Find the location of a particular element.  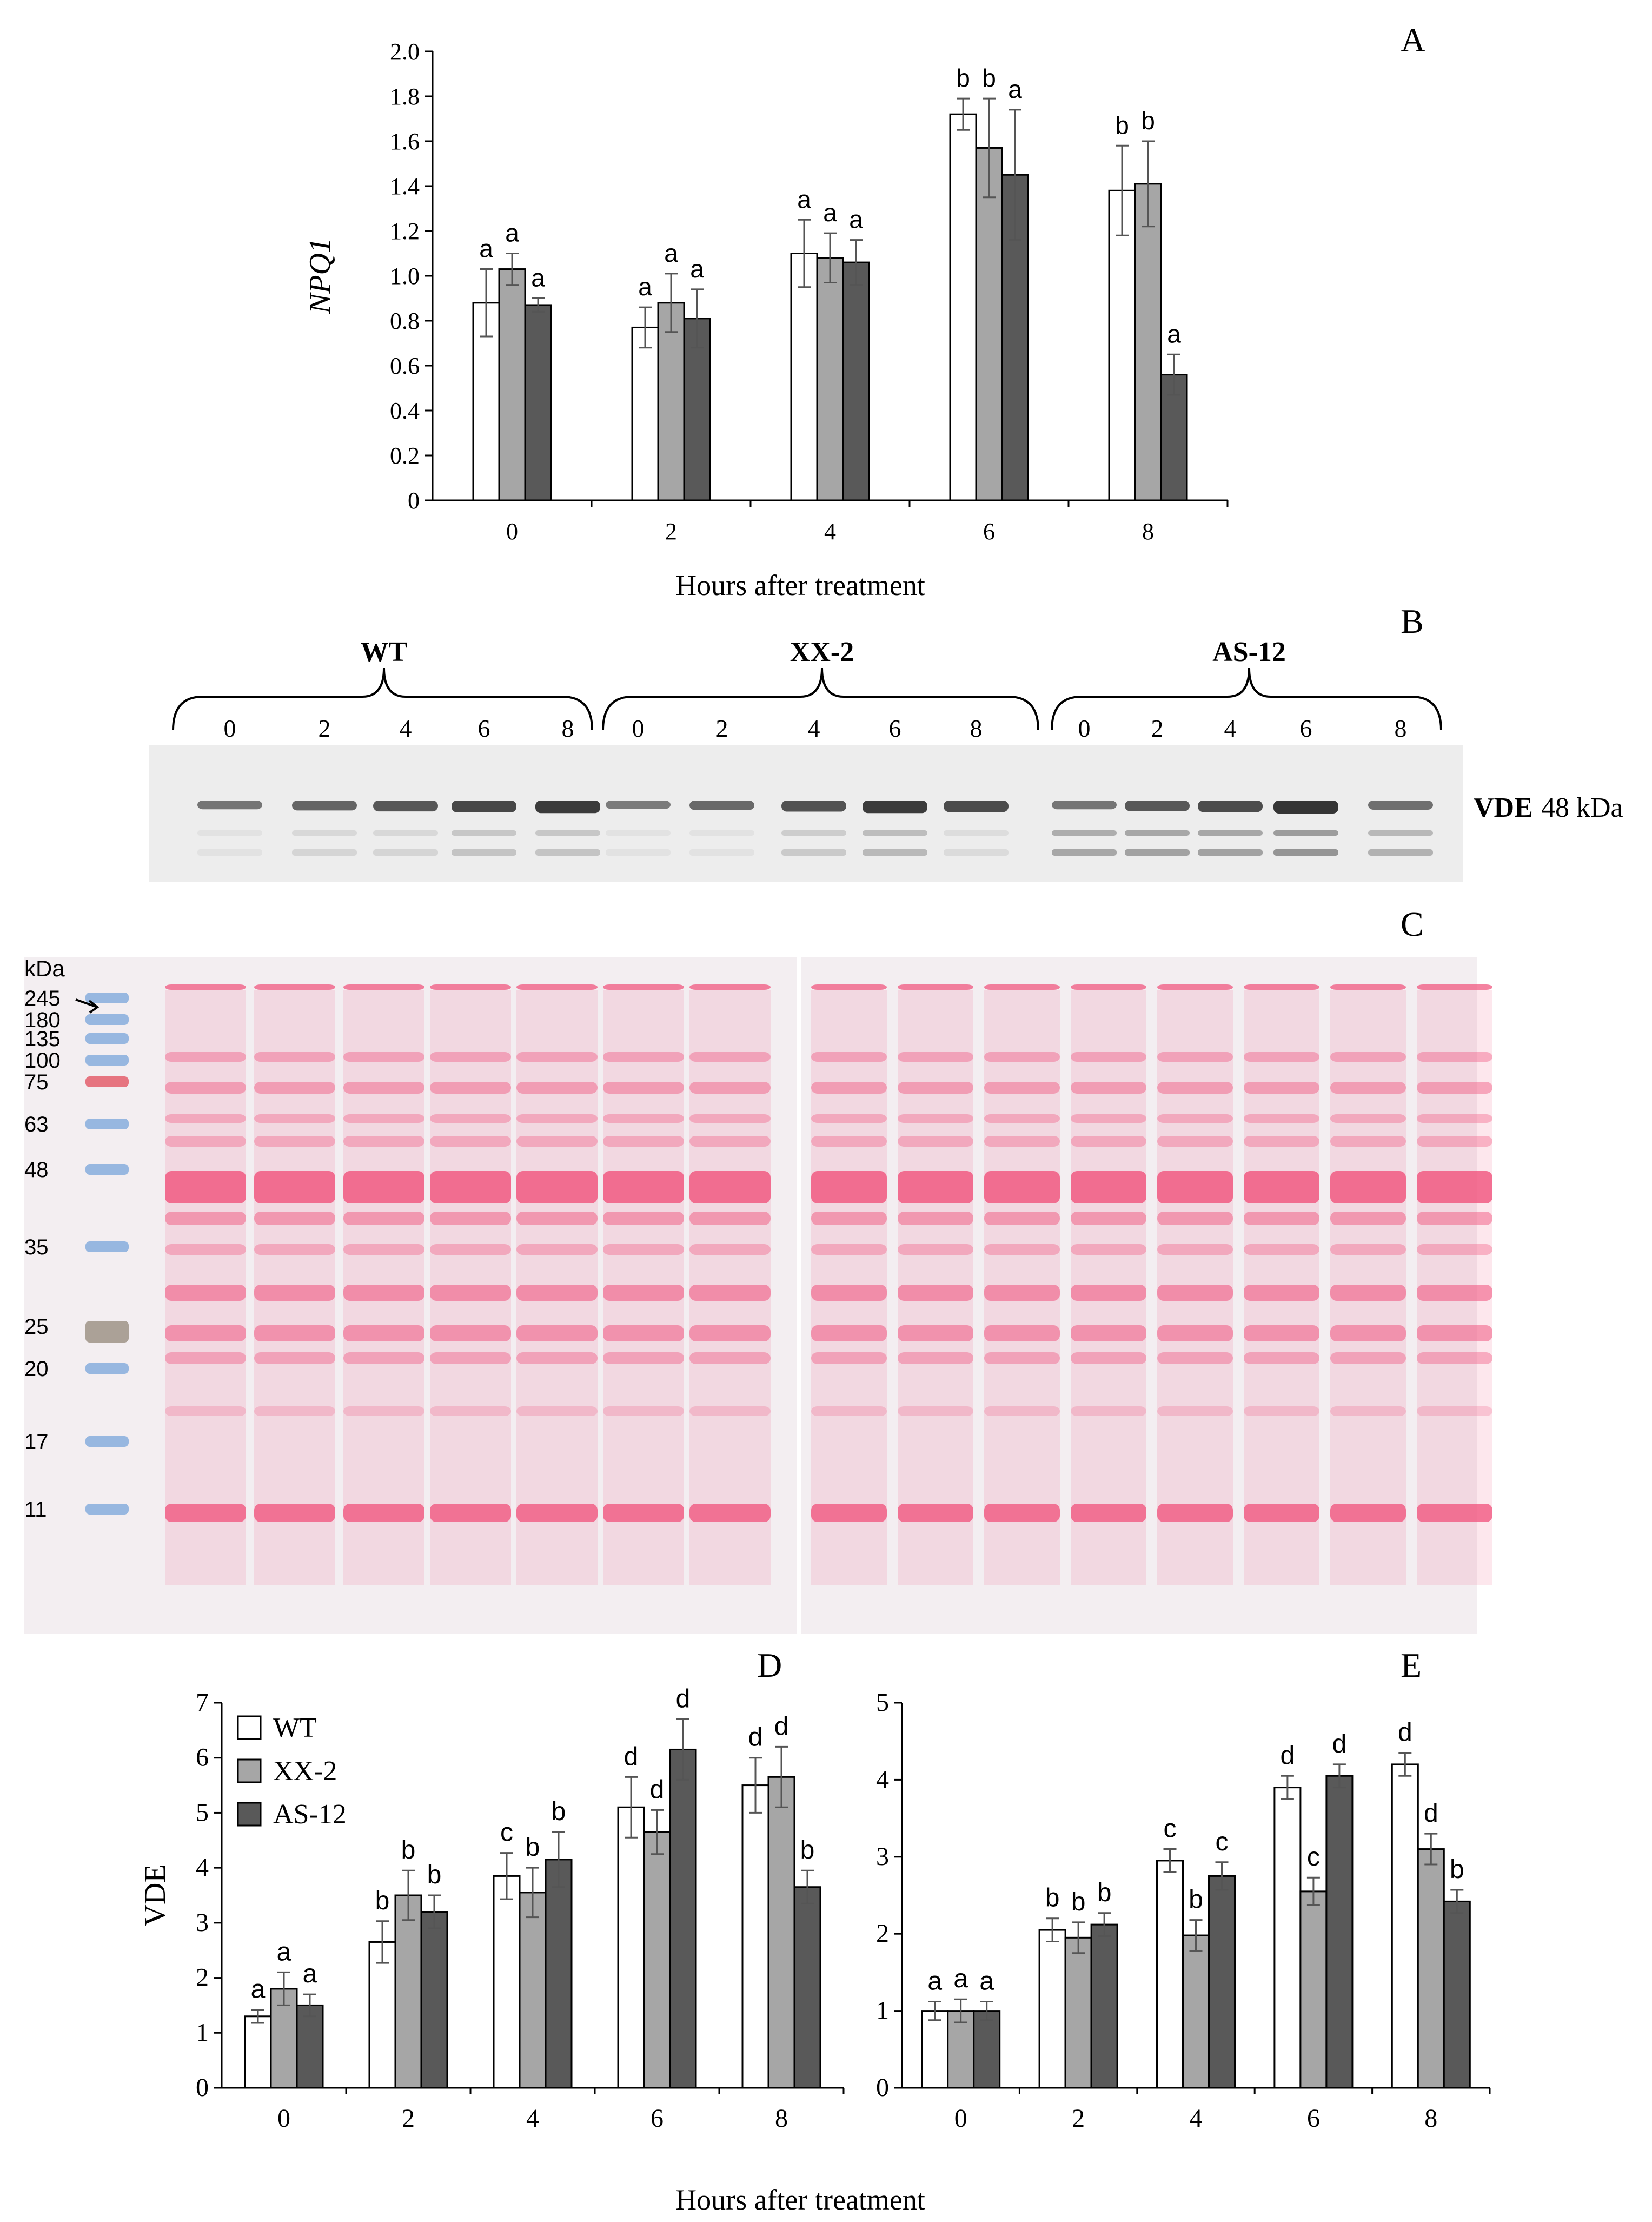

legend-label: WT is located at coordinates (295, 1727).